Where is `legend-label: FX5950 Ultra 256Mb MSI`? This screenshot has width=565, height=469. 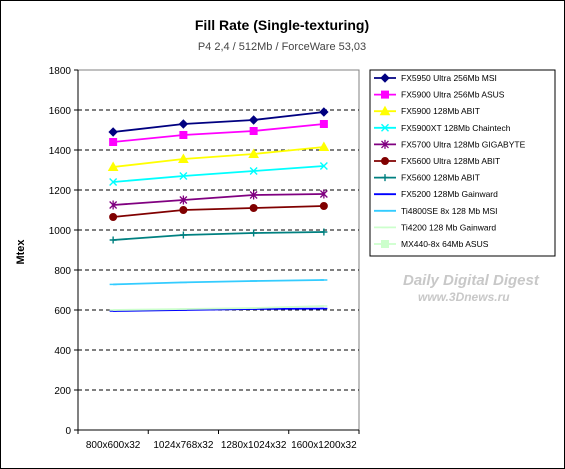 legend-label: FX5950 Ultra 256Mb MSI is located at coordinates (449, 78).